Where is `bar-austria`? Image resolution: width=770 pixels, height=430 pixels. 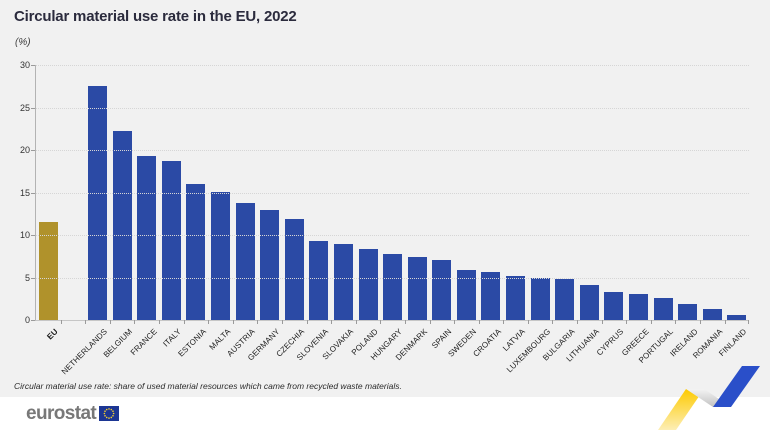
bar-austria is located at coordinates (245, 261).